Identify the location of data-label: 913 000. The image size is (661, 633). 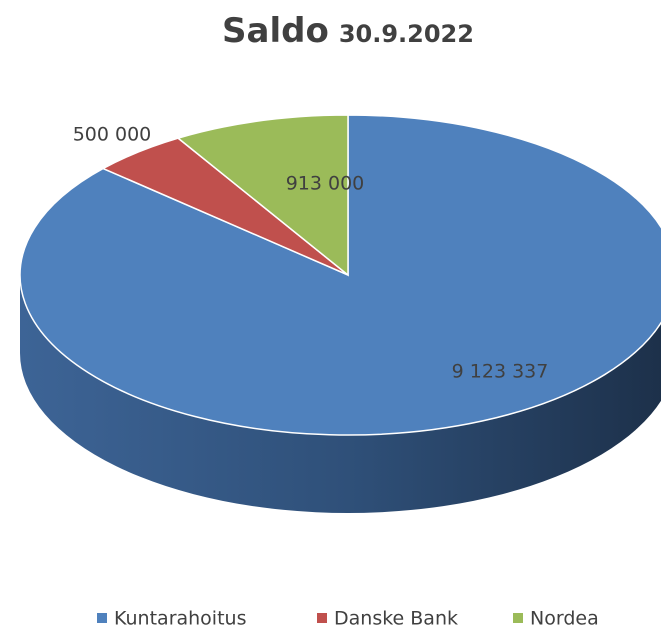
(325, 184).